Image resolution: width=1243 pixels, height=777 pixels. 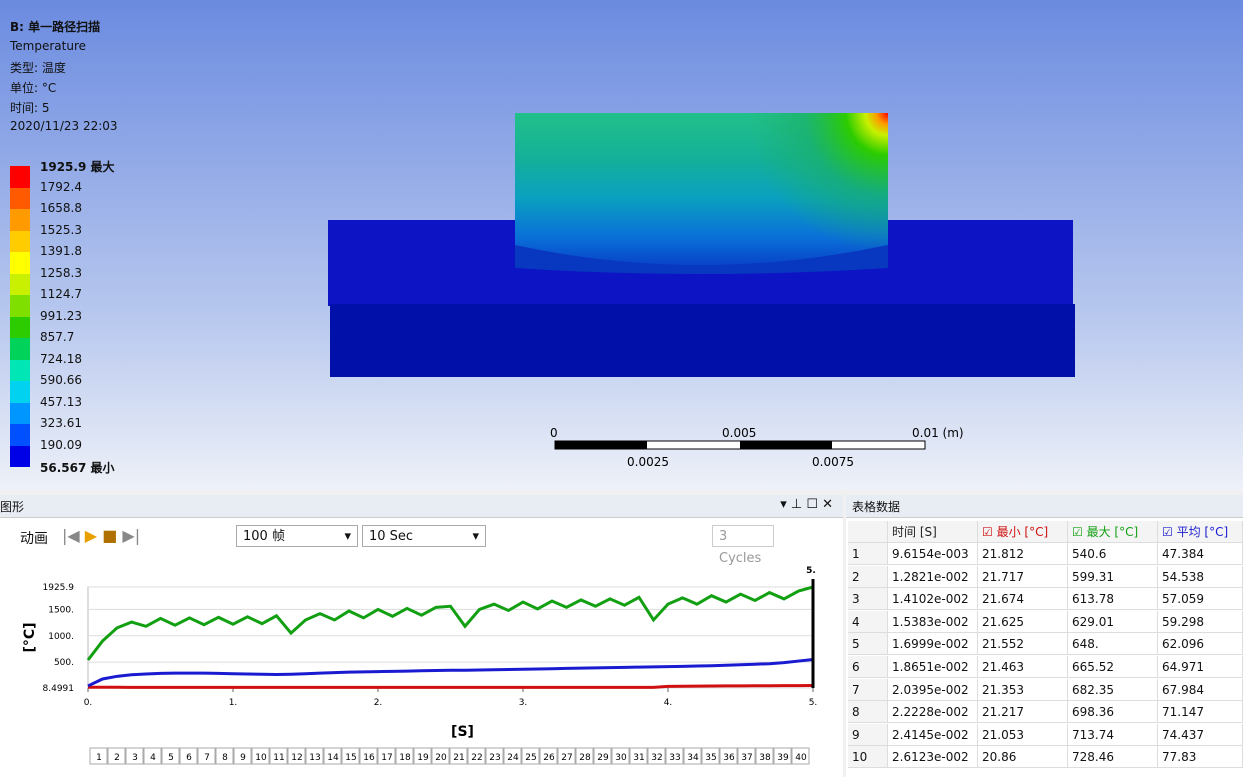 I want to click on legend-label: 457.13, so click(x=61, y=402).